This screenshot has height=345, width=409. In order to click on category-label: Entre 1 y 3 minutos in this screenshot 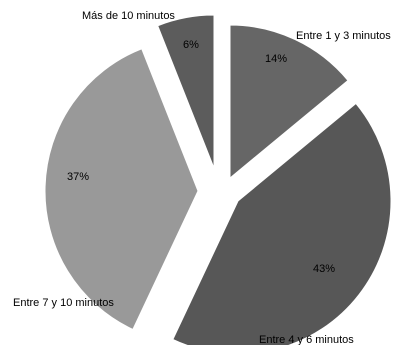, I will do `click(343, 36)`.